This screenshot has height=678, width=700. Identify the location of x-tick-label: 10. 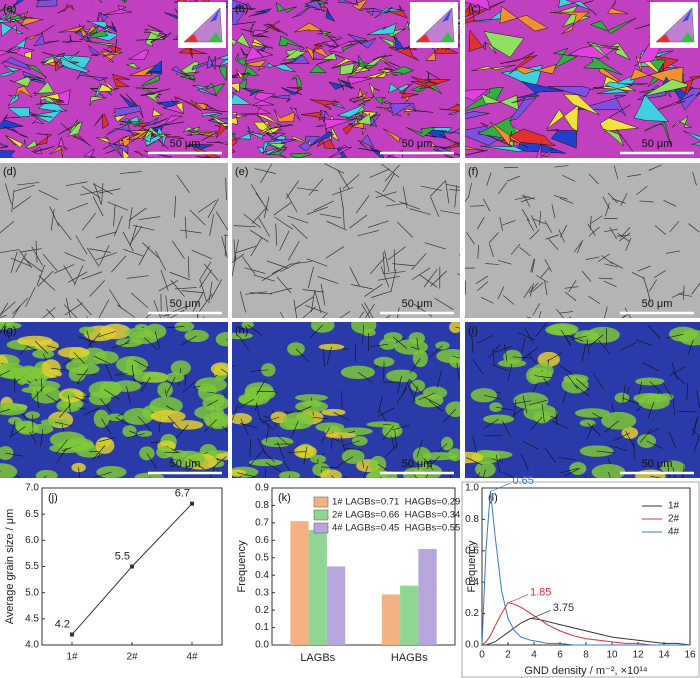
(612, 655).